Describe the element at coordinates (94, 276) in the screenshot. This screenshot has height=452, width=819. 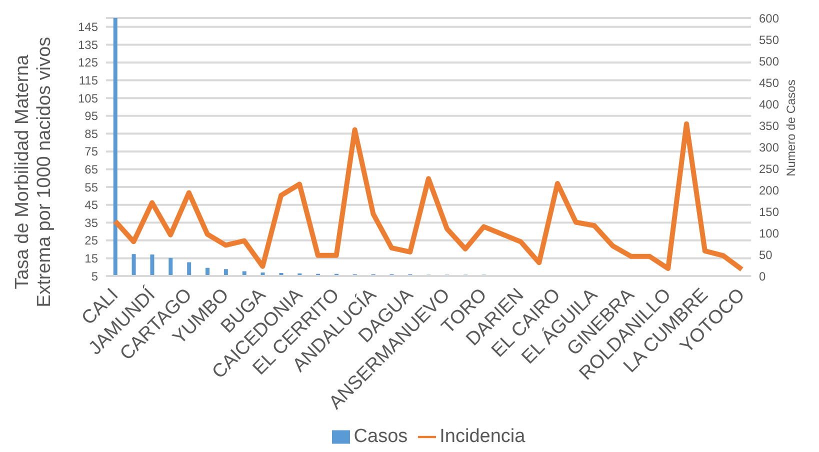
I see `y-tick-label: 5` at that location.